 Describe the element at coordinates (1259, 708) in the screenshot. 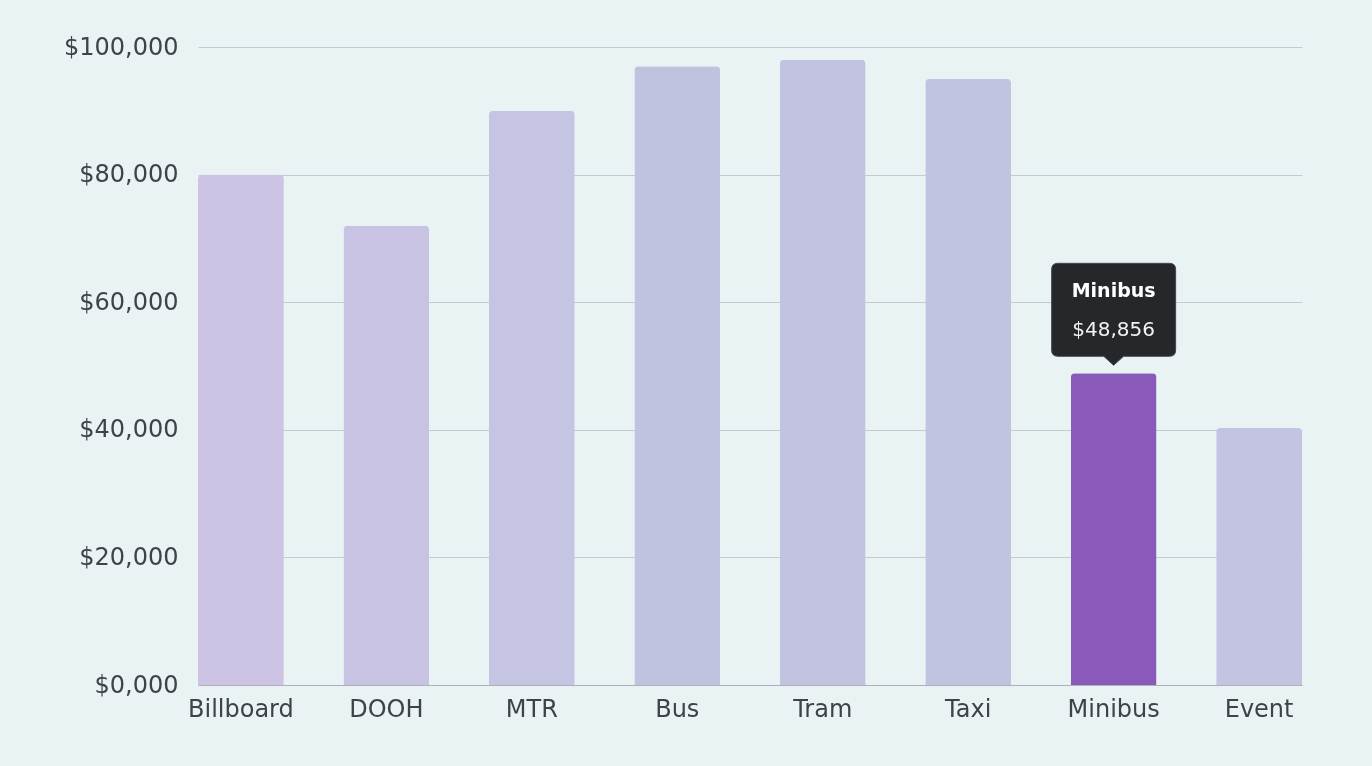

I see `x-tick-label: Event` at that location.